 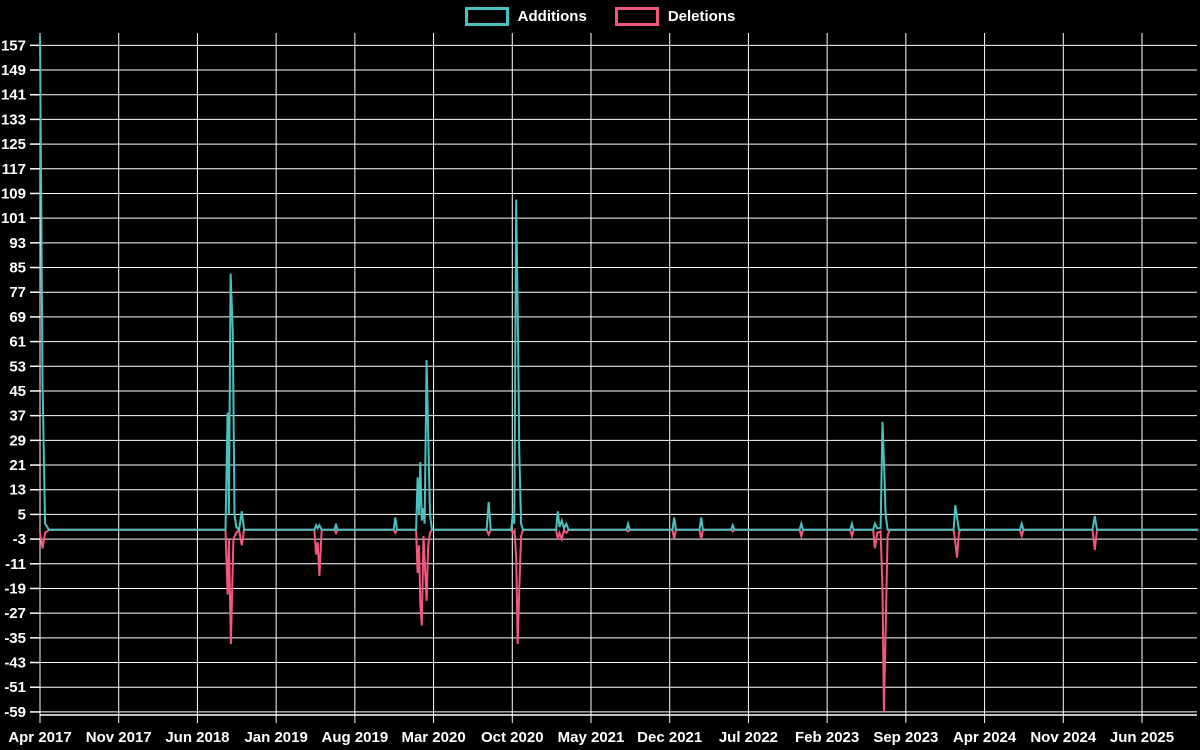 I want to click on y-axis-label: 29, so click(x=17, y=440).